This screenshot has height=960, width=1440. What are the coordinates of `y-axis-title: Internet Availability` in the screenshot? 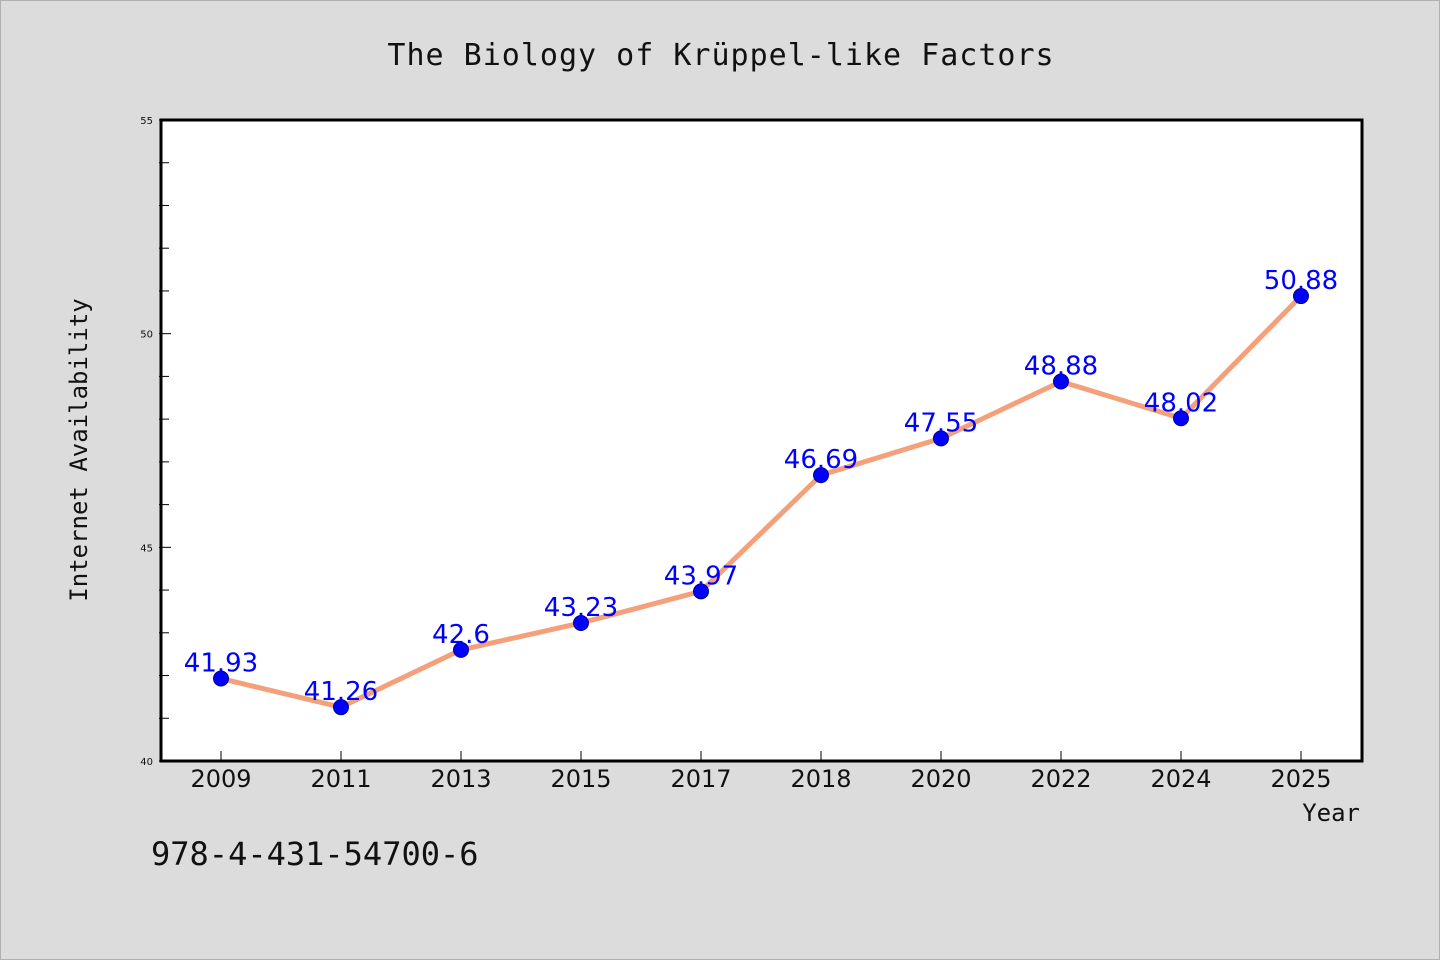 It's located at (79, 449).